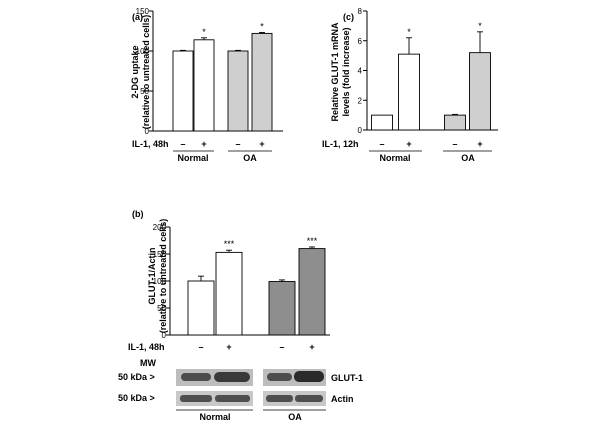  I want to click on panel-a-treatment-label: IL-1, 48h, so click(150, 144).